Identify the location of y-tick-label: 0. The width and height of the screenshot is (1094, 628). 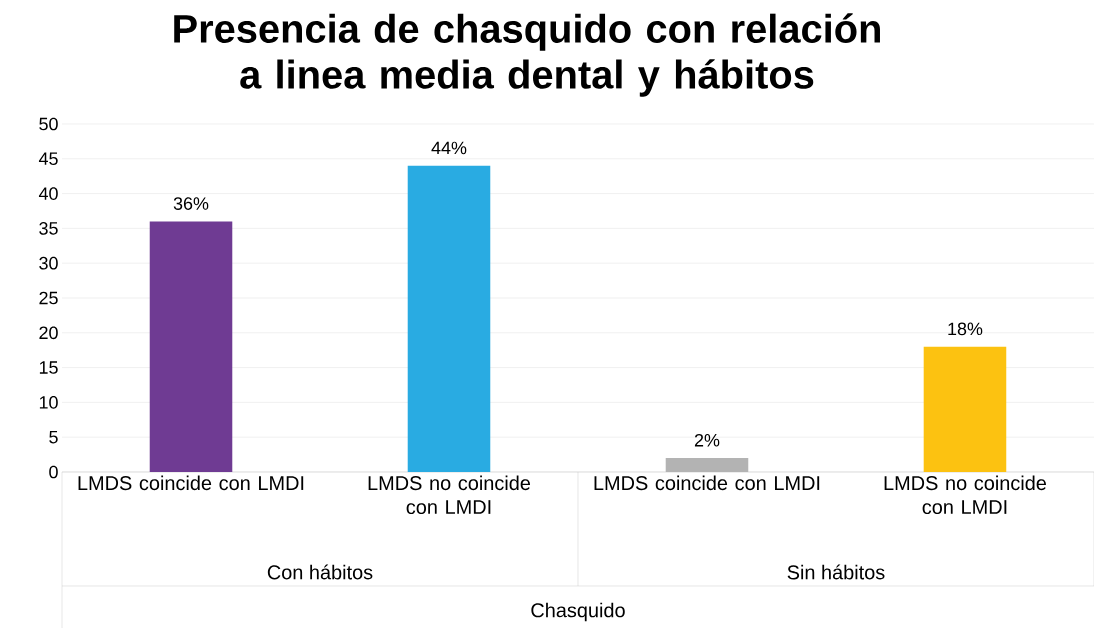
(53, 472).